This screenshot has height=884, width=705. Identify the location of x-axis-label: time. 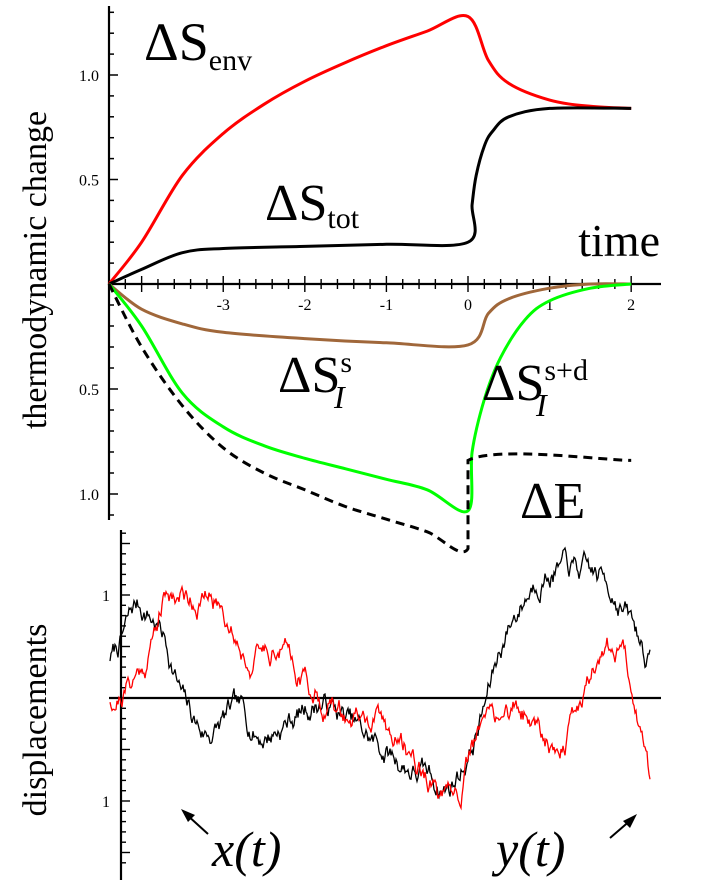
(619, 240).